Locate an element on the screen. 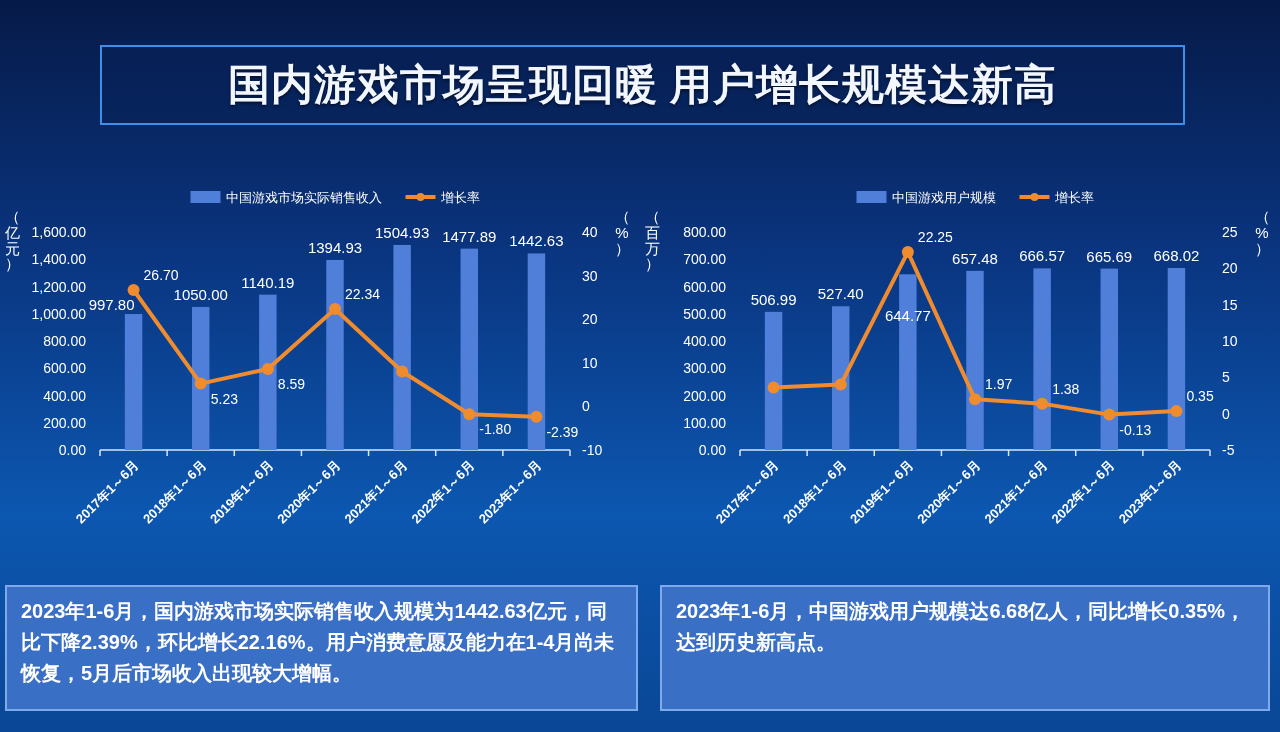 This screenshot has height=732, width=1280. text: 2023年1-6月，国内游戏市场实际销售收入规模为1442.63亿元，同比下降2.39%，环比增长22.16%。用户消费意愿及能力在1-4月尚未恢复，5月后市场收入出现较大增幅。 is located at coordinates (318, 642).